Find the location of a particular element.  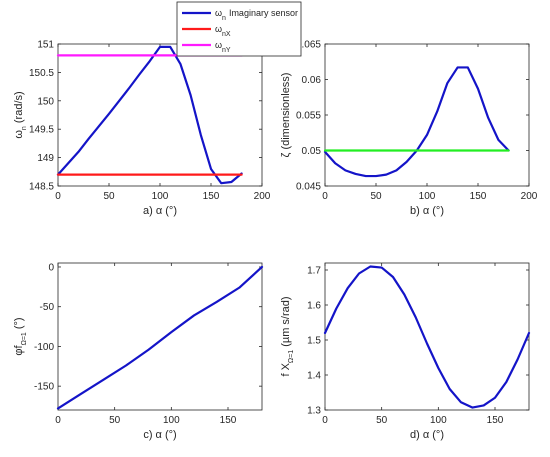

y-tick-label: 1.5 is located at coordinates (314, 341).